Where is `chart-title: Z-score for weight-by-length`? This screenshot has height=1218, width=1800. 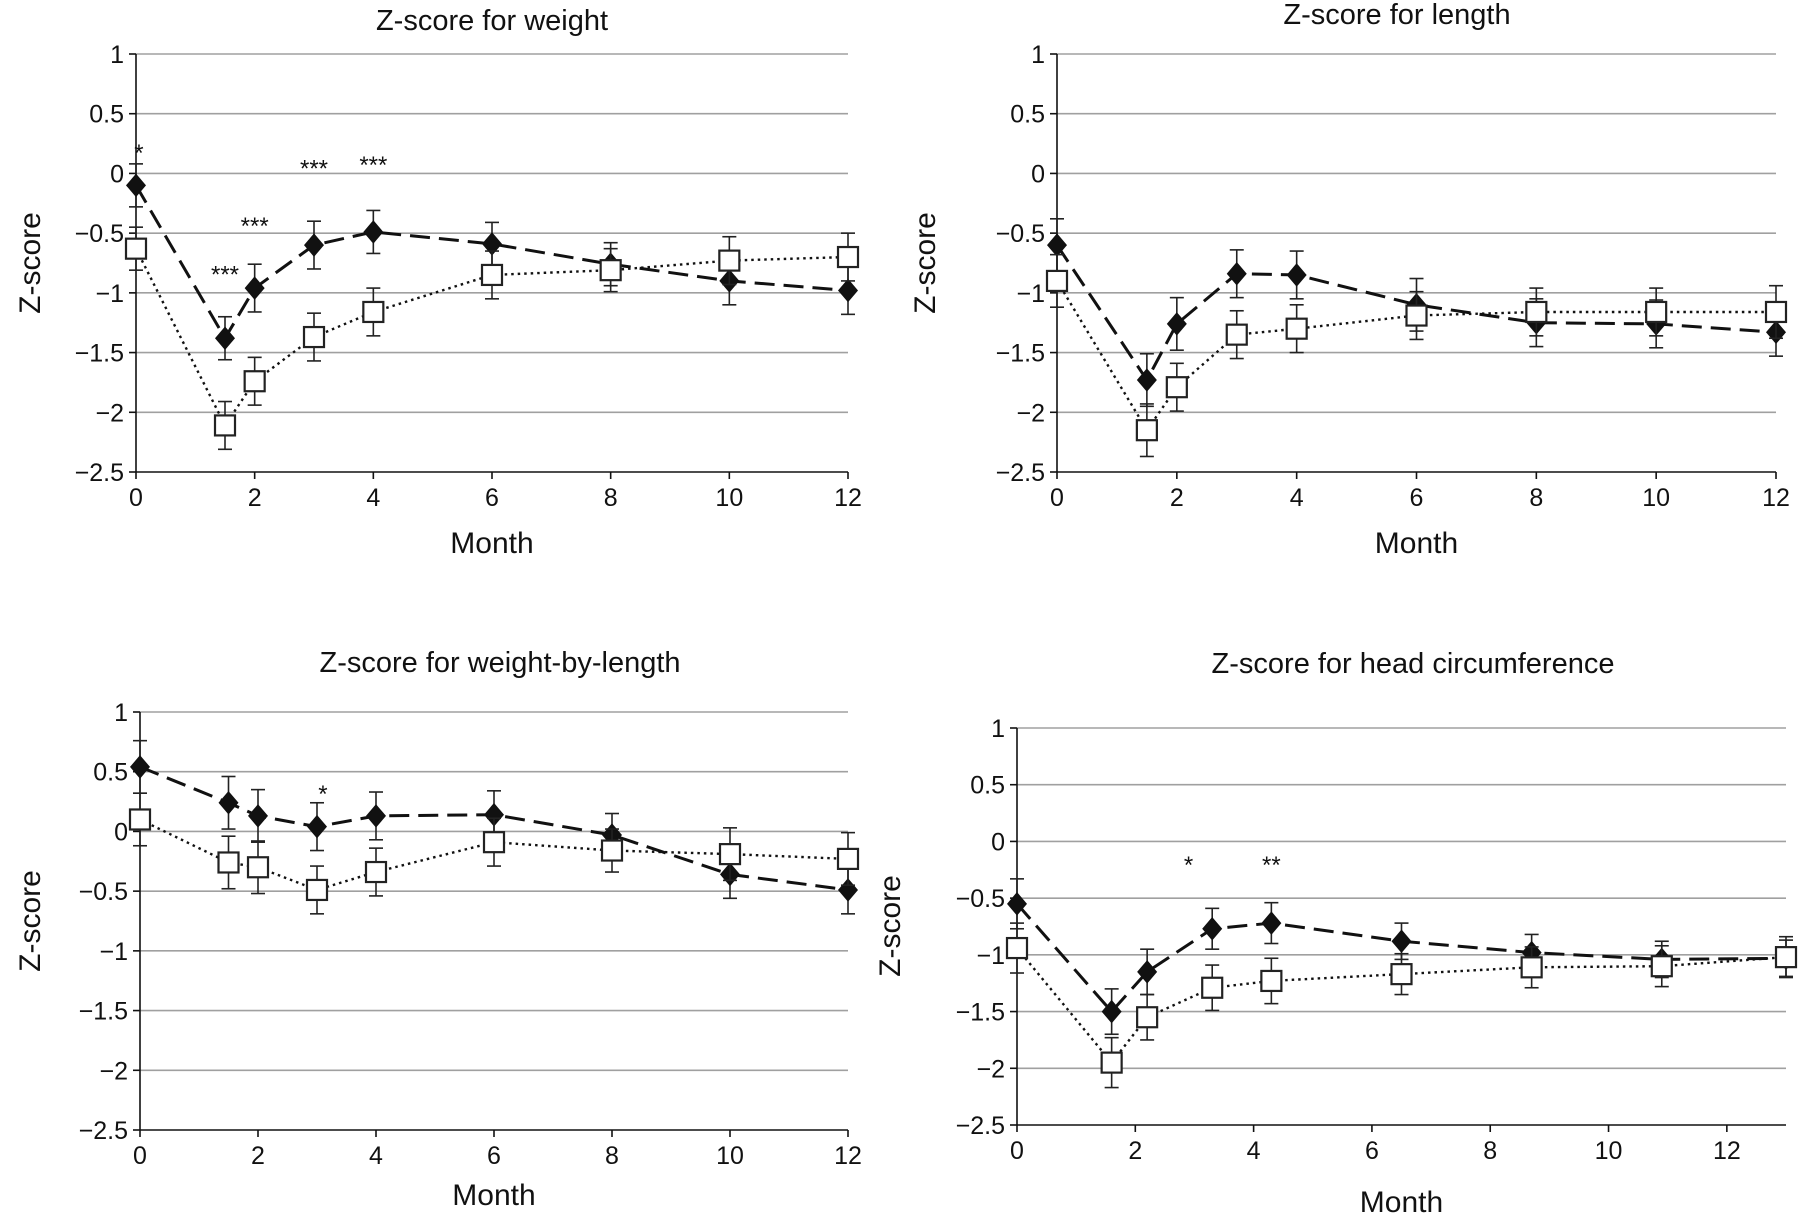 chart-title: Z-score for weight-by-length is located at coordinates (499, 663).